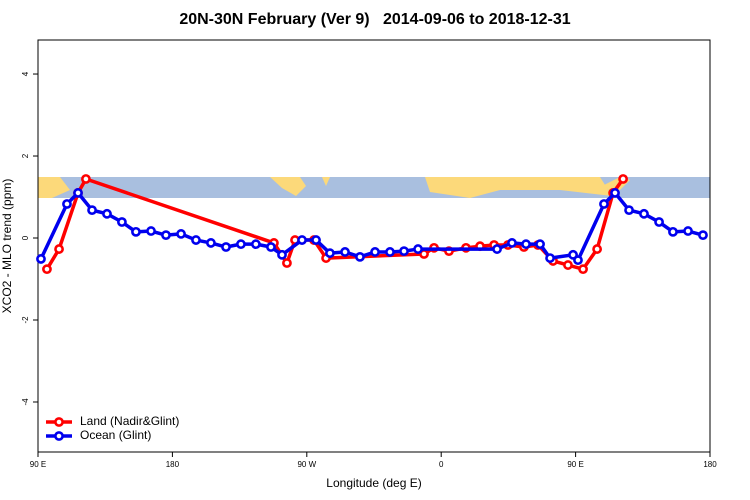 Image resolution: width=750 pixels, height=500 pixels. What do you see at coordinates (373, 483) in the screenshot?
I see `x-axis-label: Longitude (deg E)` at bounding box center [373, 483].